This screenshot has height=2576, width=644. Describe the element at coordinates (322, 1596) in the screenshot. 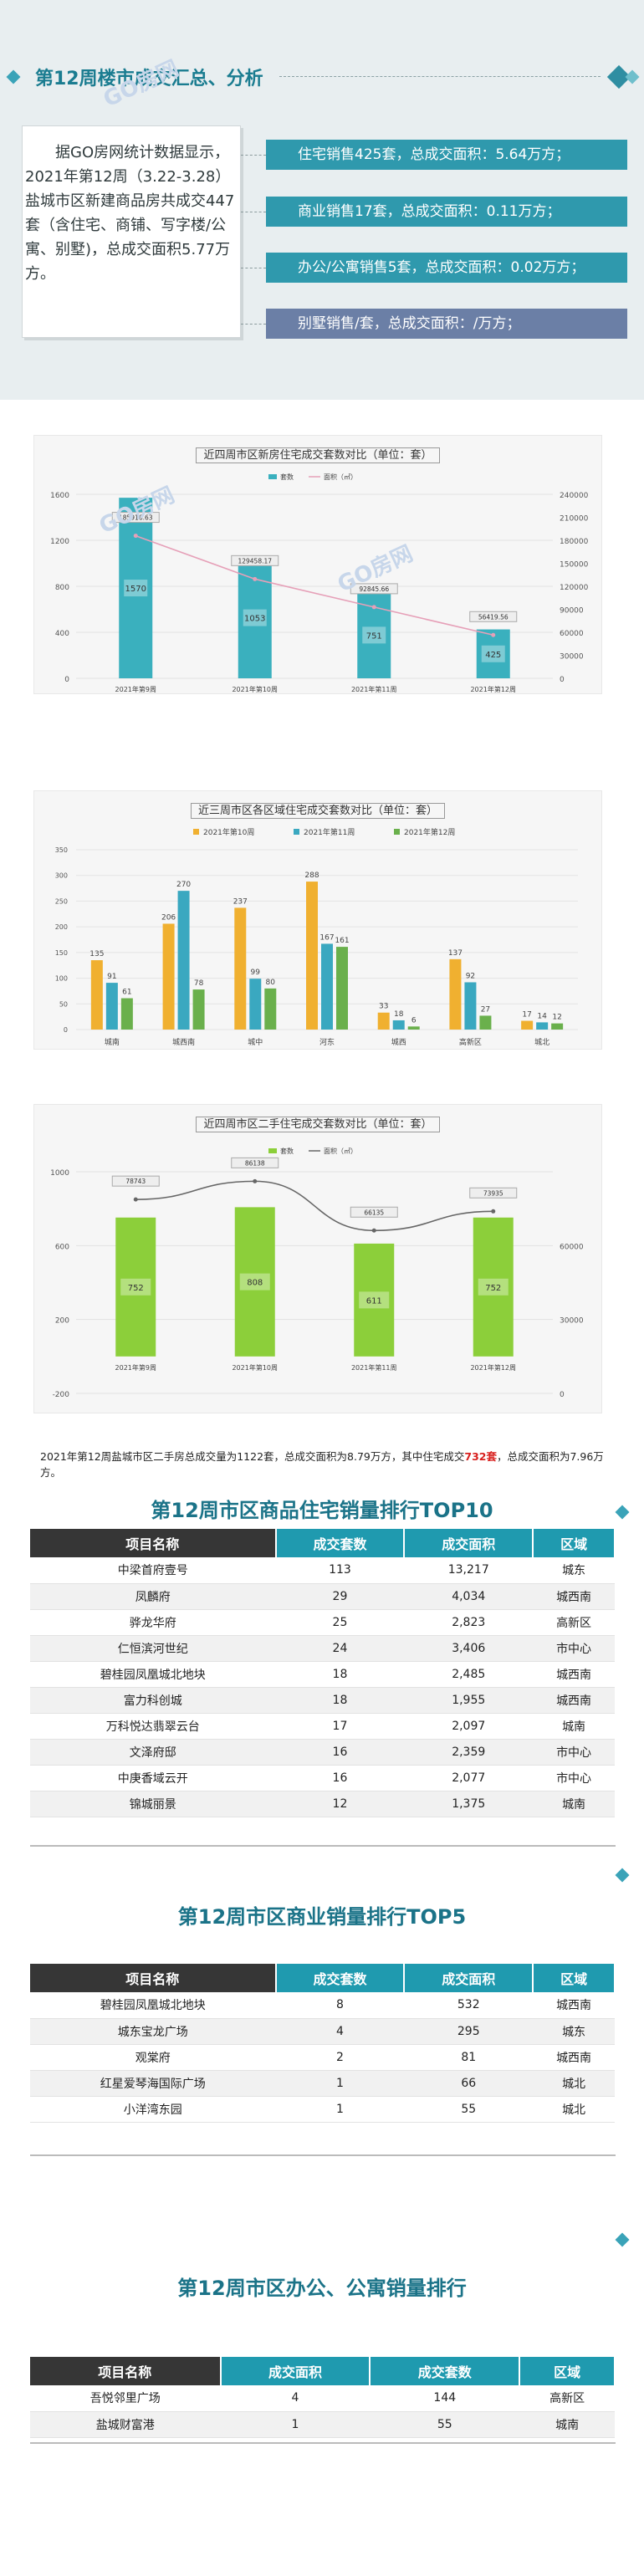

I see `table-row: 凤麟府 29 4,034 城西南` at that location.